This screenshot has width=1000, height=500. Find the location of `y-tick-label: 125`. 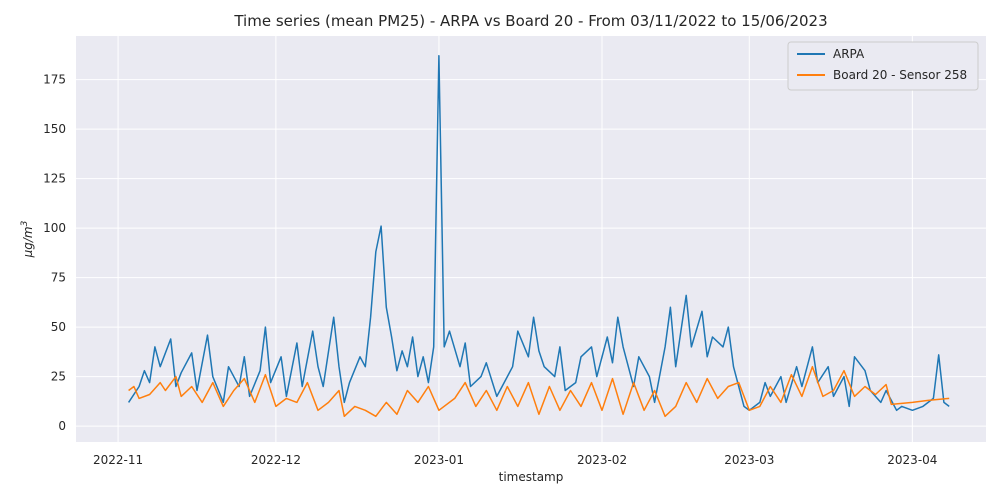

y-tick-label: 125 is located at coordinates (54, 179).